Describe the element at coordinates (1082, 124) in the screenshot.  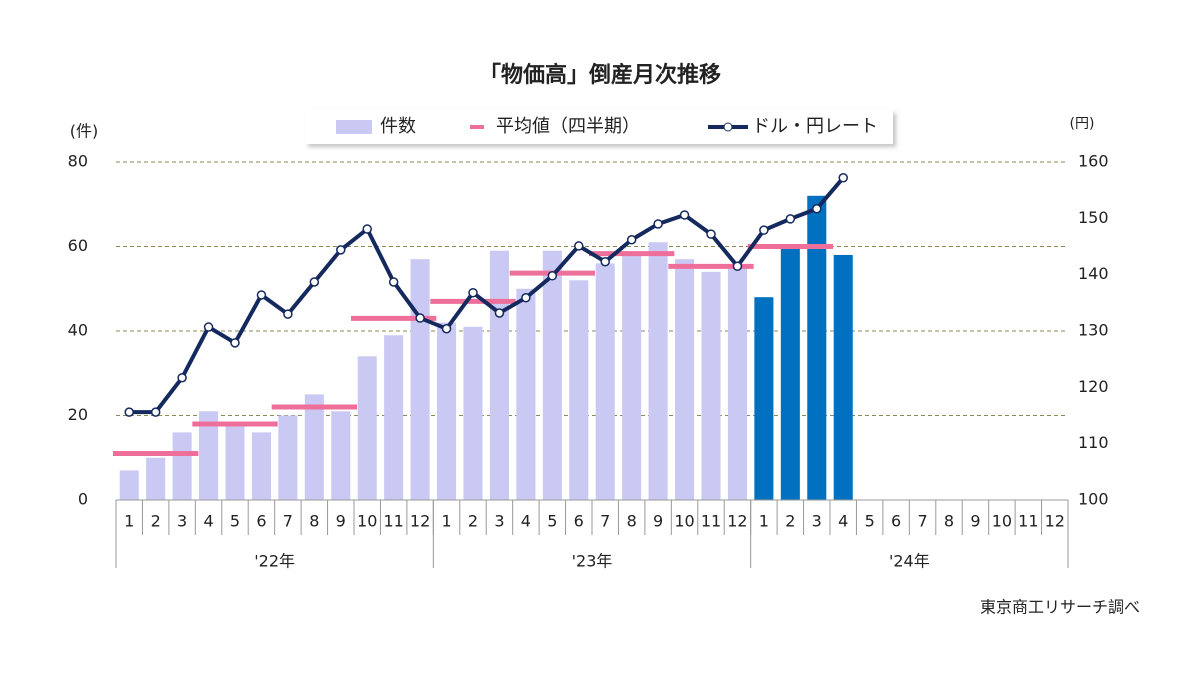
I see `y2-axis-label: (円)` at that location.